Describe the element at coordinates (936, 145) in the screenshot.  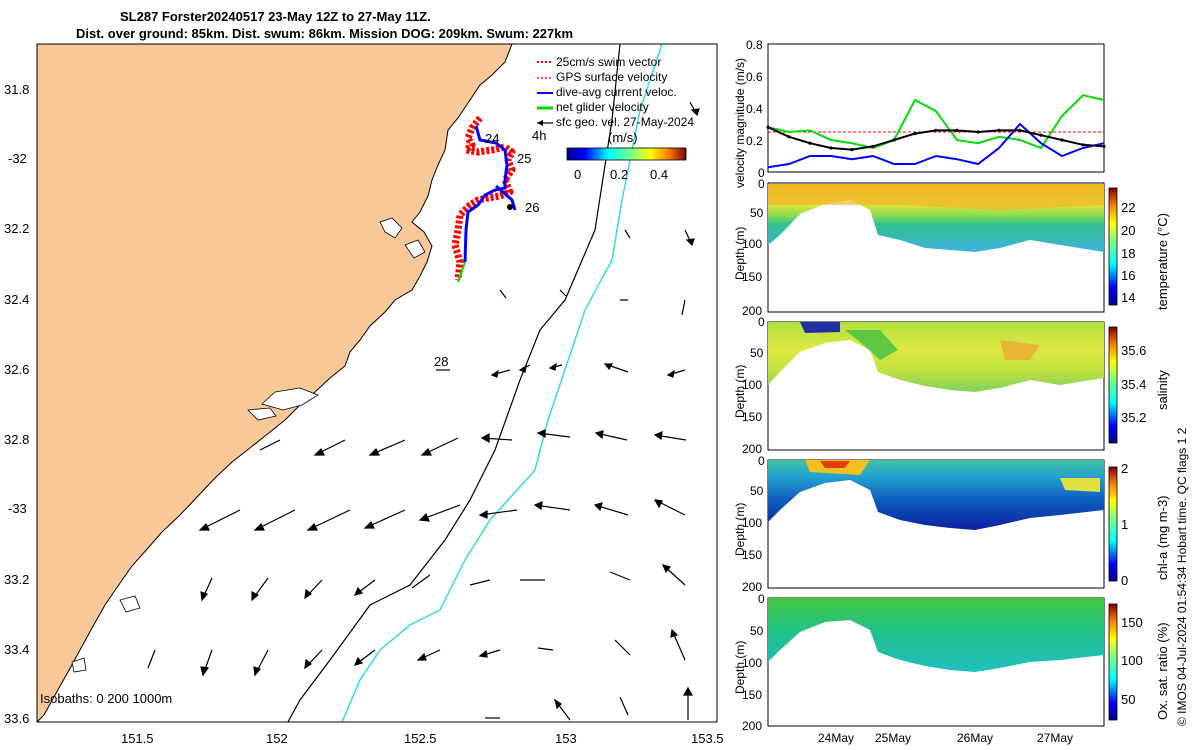
I see `velocity-series-line` at that location.